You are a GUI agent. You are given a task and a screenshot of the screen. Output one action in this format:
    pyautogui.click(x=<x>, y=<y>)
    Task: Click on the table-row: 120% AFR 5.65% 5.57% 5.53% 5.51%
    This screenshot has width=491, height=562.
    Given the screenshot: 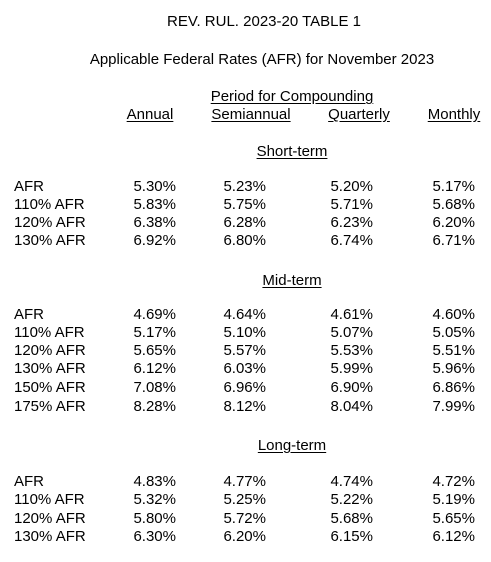 What is the action you would take?
    pyautogui.click(x=245, y=351)
    